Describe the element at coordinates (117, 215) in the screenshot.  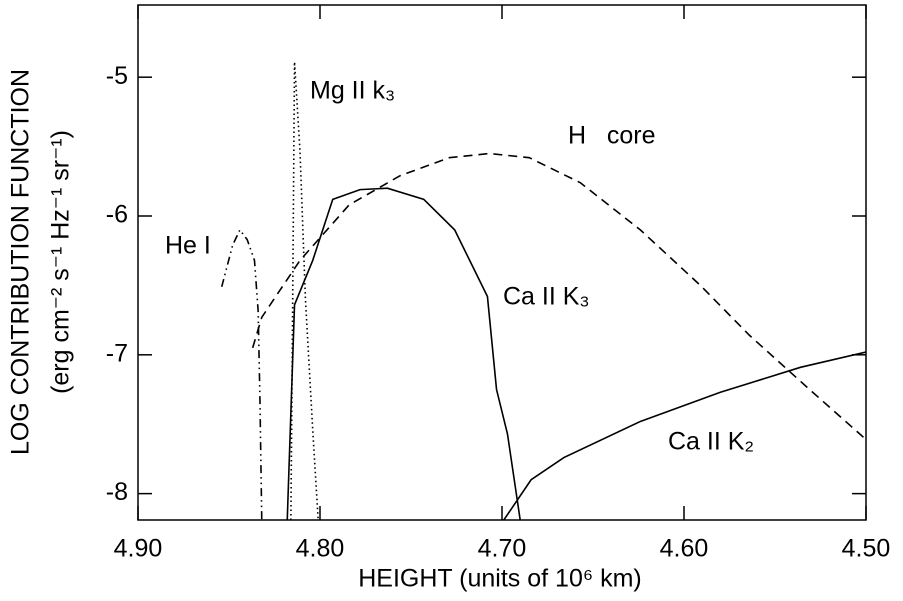
I see `y-tick-label: -6` at that location.